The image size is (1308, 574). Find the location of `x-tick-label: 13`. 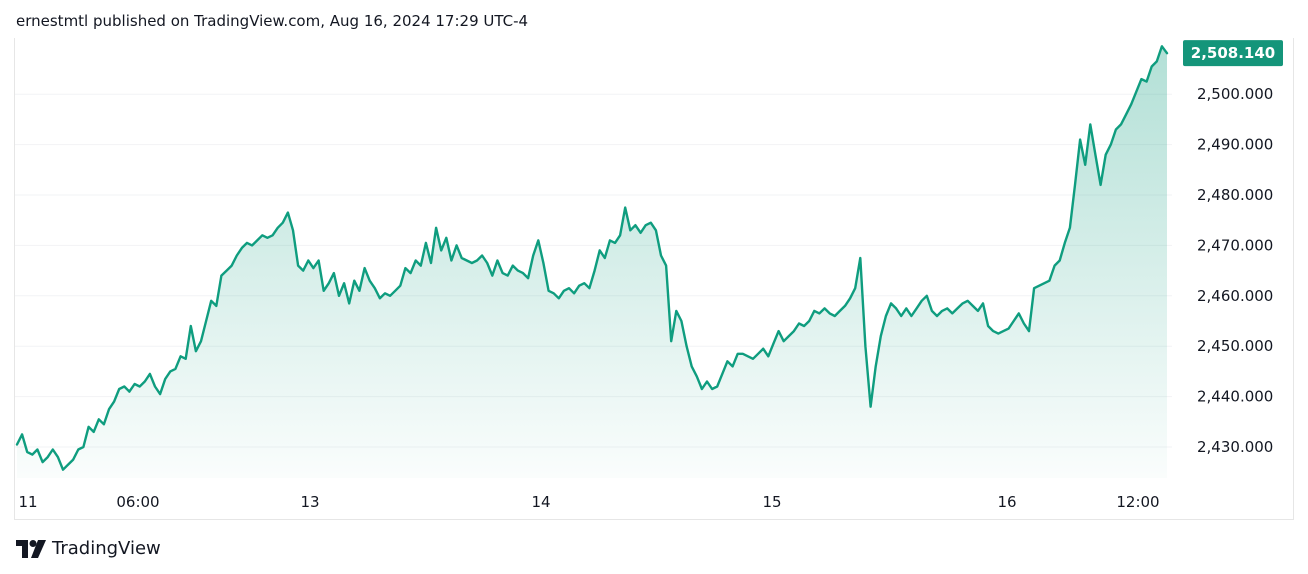

x-tick-label: 13 is located at coordinates (309, 502).